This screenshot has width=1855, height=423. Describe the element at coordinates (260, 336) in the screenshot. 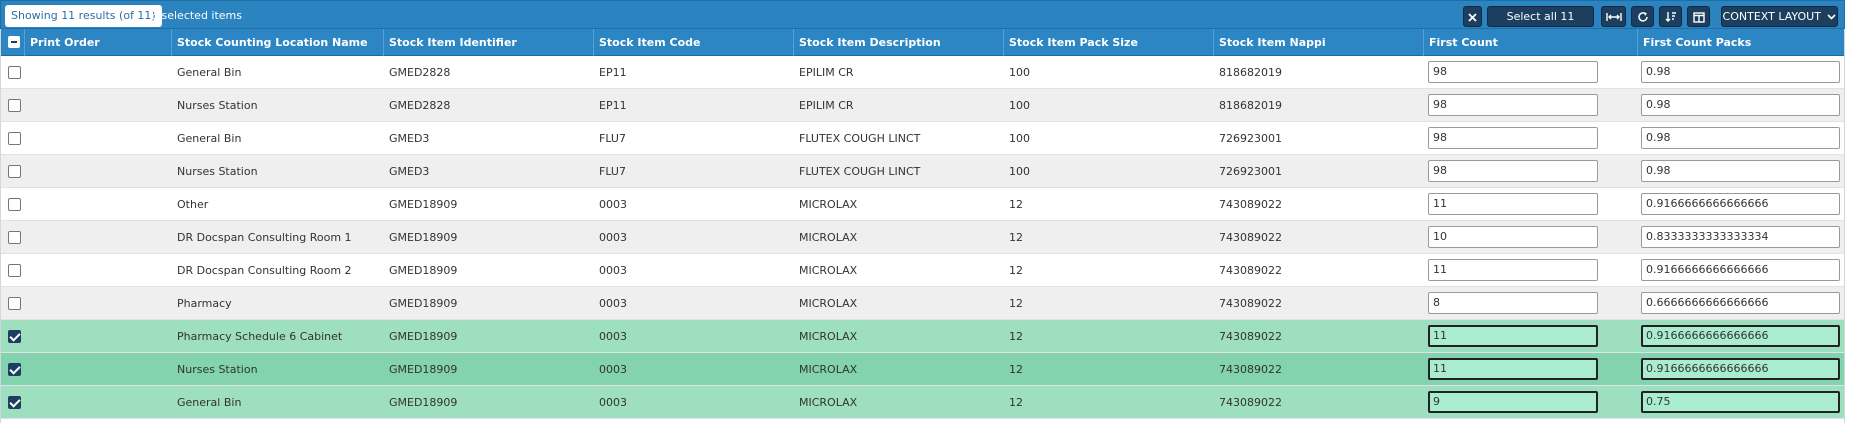

I see `cell-location-name: Pharmacy Schedule 6 Cabinet` at that location.